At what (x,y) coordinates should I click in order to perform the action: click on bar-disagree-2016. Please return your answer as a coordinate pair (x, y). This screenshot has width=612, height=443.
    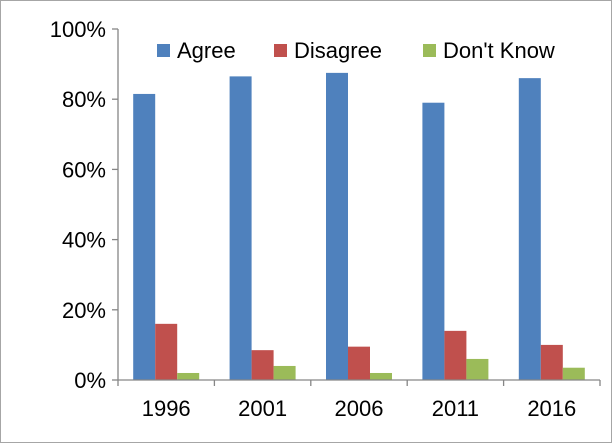
    Looking at the image, I should click on (551, 362).